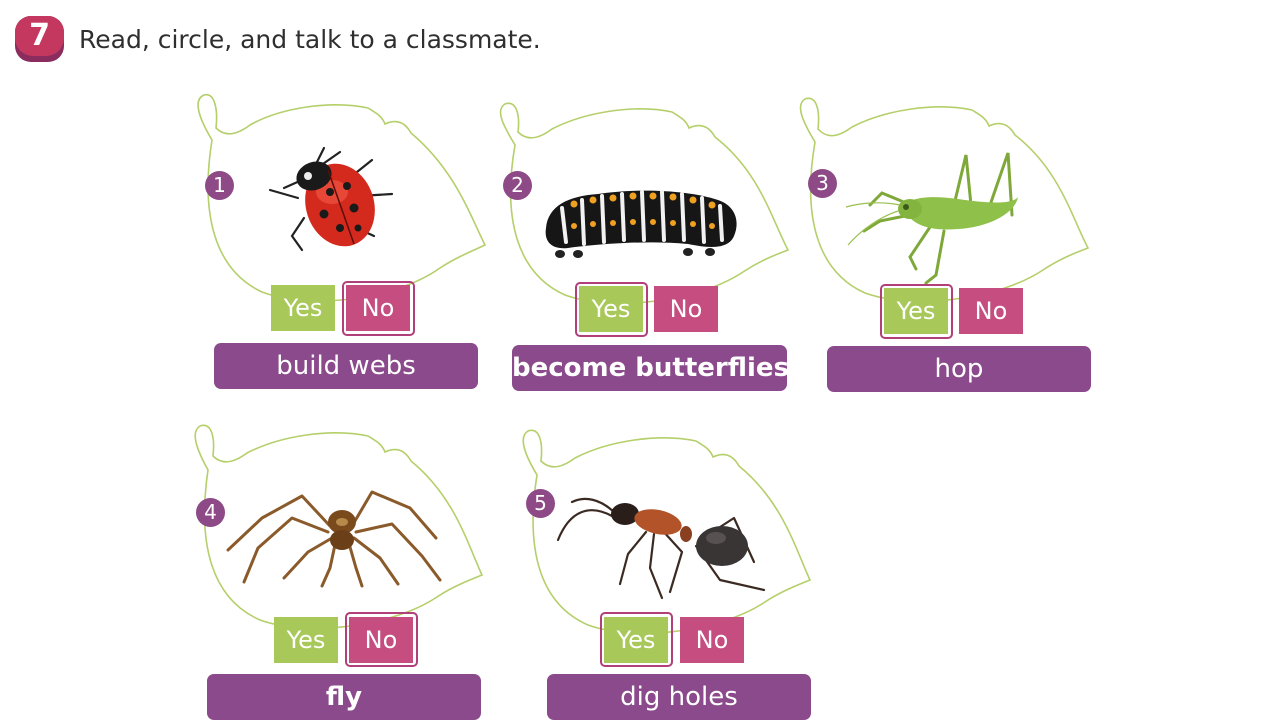 The width and height of the screenshot is (1280, 720). What do you see at coordinates (210, 512) in the screenshot?
I see `item-4-number: 4` at bounding box center [210, 512].